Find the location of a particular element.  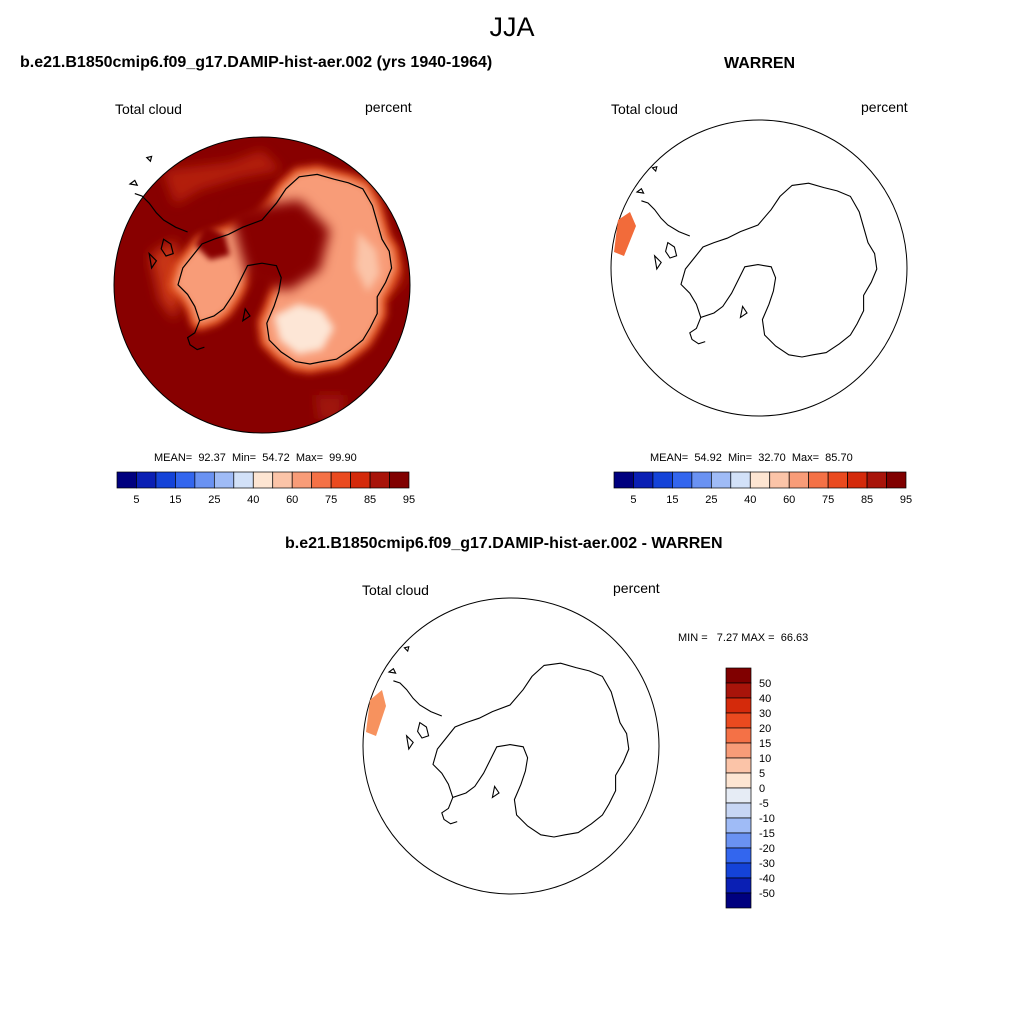

panel3-colorbar-tick-label: -10 is located at coordinates (767, 819).